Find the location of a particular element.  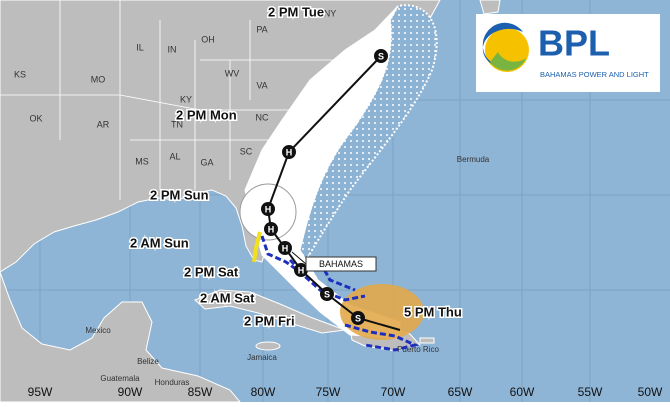

state-label: IN is located at coordinates (172, 49).